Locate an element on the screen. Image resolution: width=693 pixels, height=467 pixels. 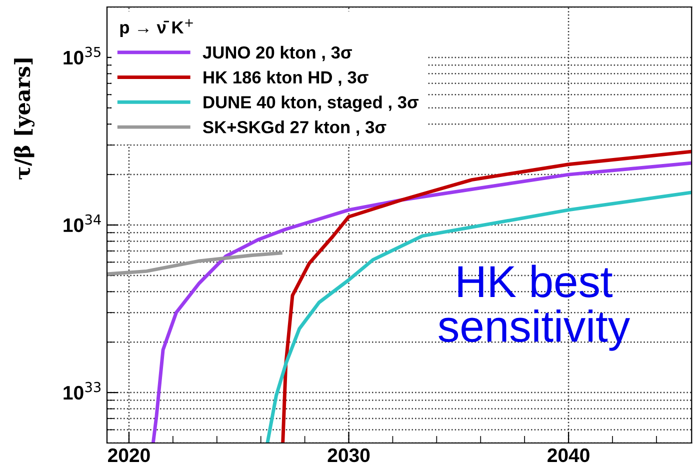
annotation: HK best sensitivity is located at coordinates (534, 307).